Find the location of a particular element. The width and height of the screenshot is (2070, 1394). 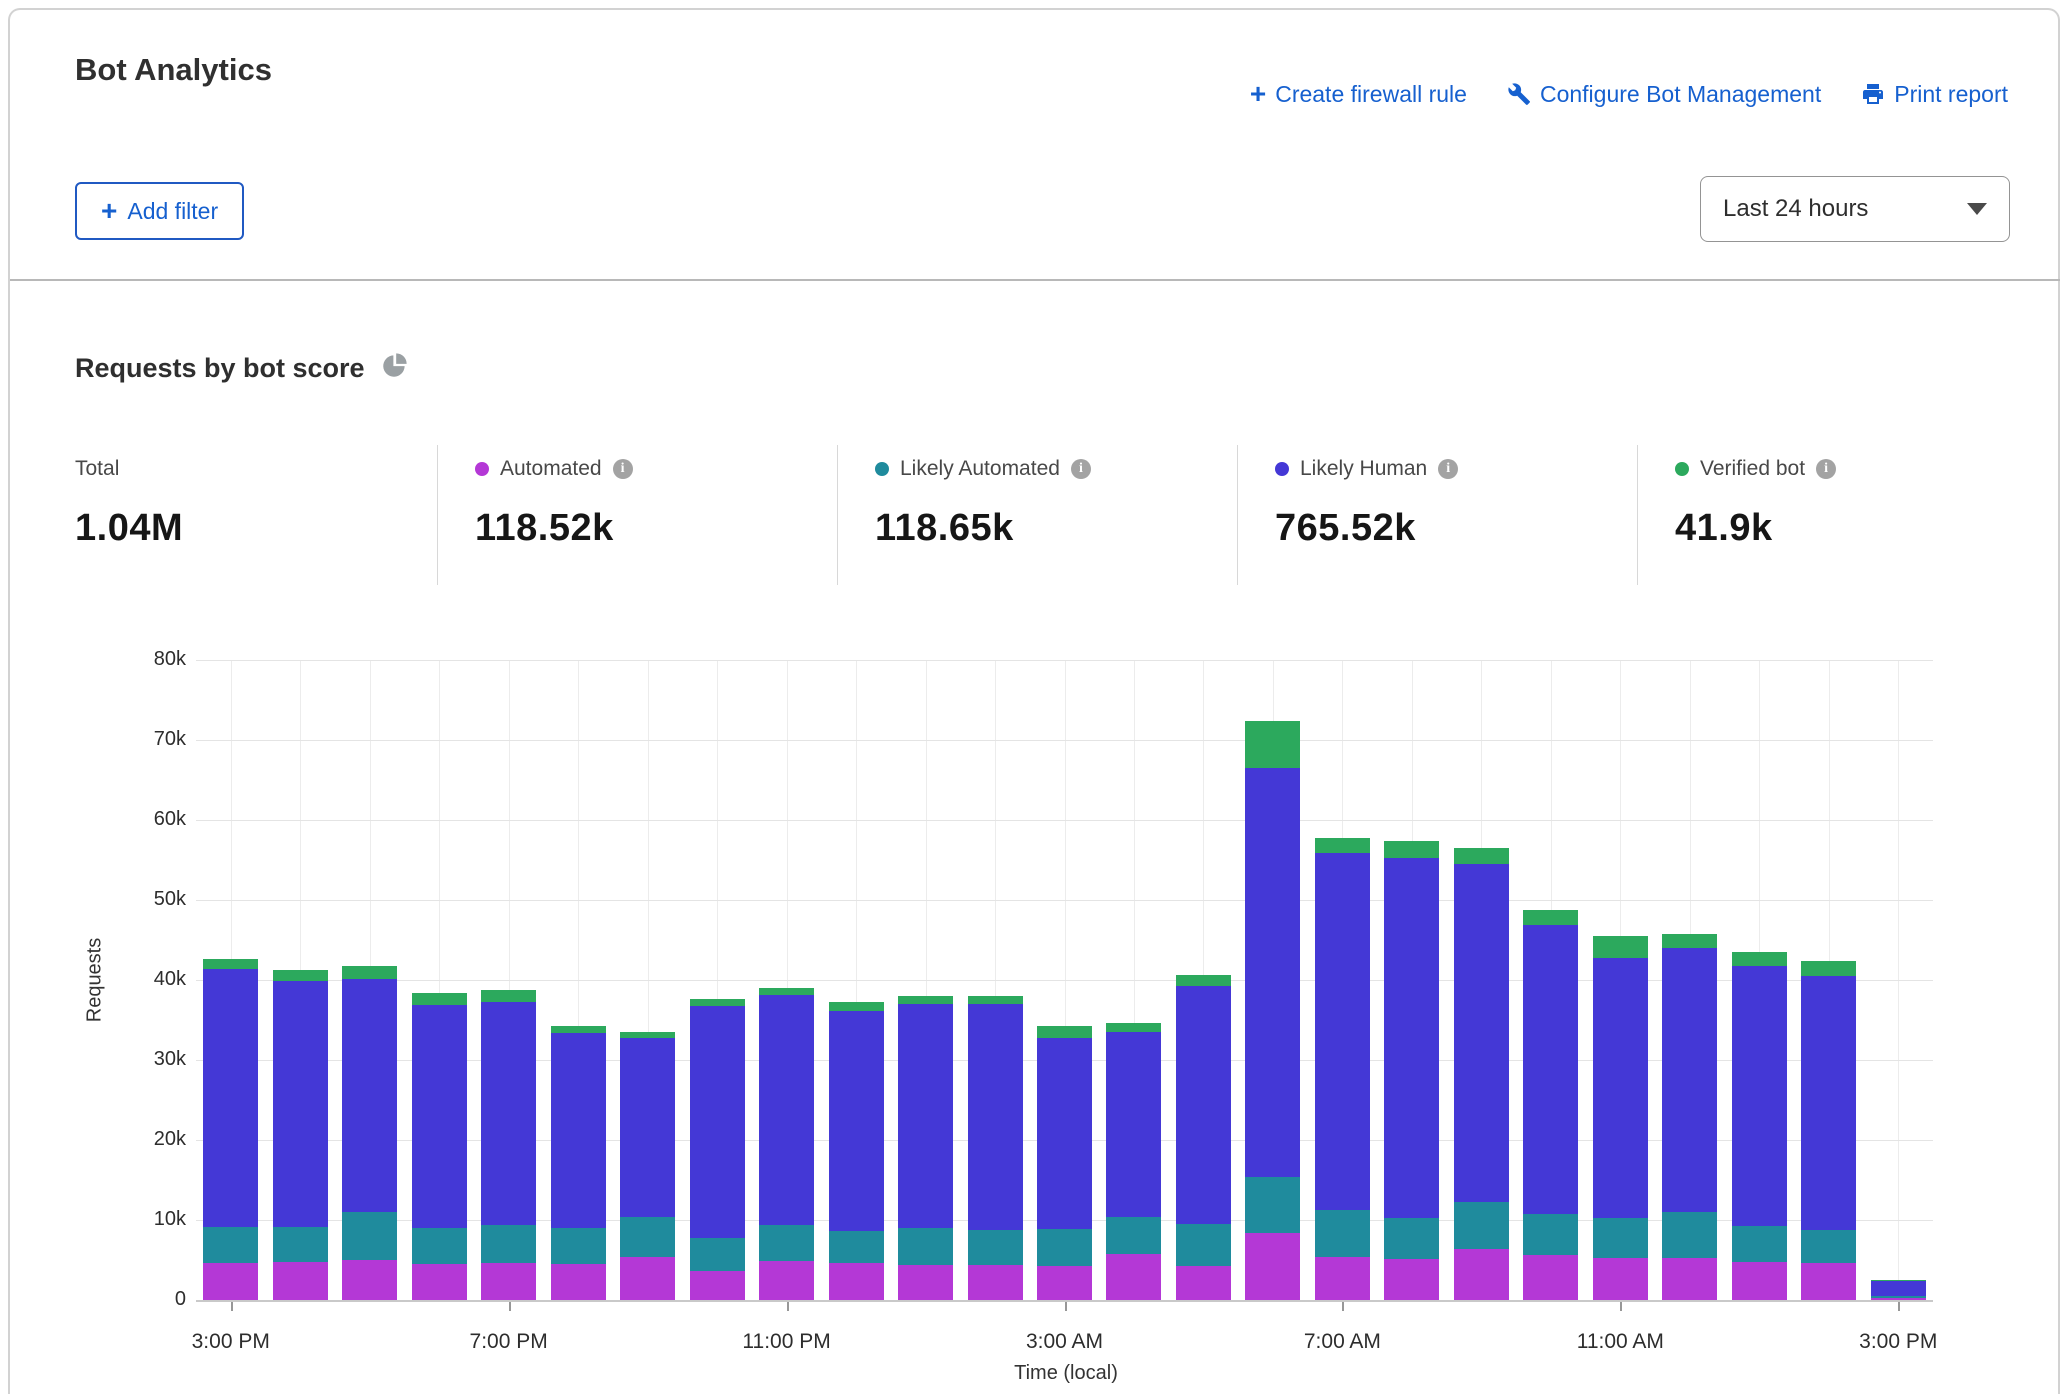

create-firewall-rule-link: + Create firewall rule is located at coordinates (1358, 94).